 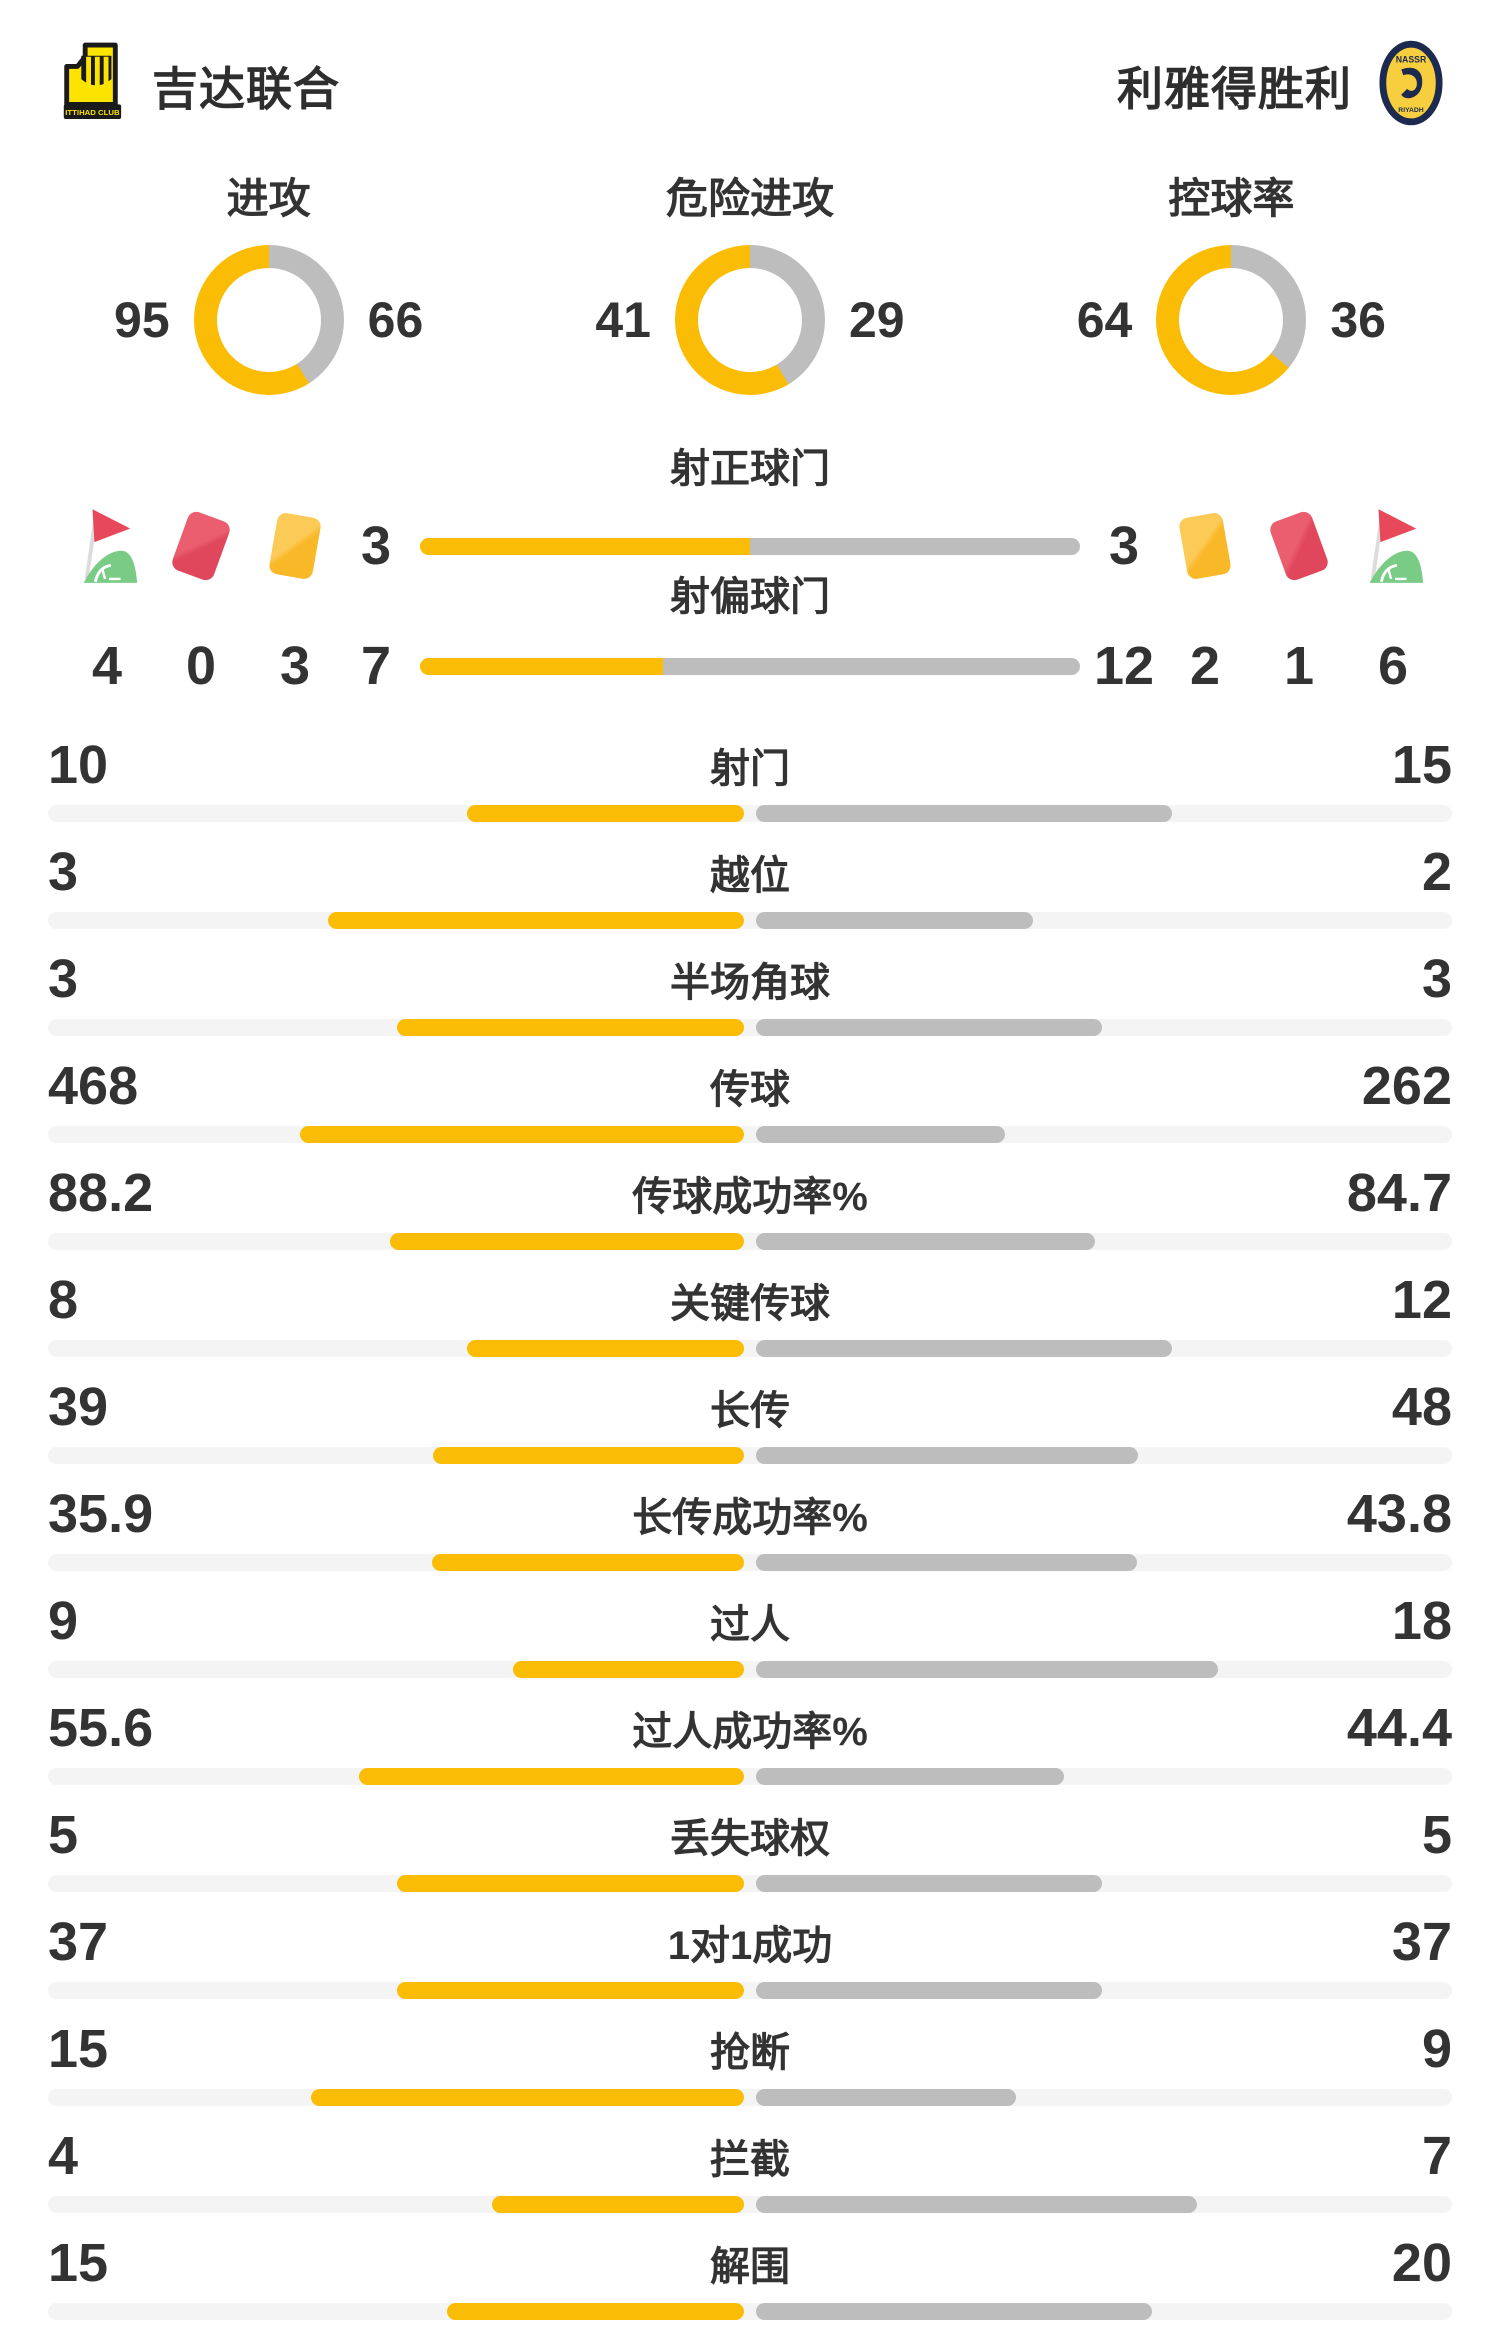 I want to click on shots-on-target-bar, so click(x=750, y=546).